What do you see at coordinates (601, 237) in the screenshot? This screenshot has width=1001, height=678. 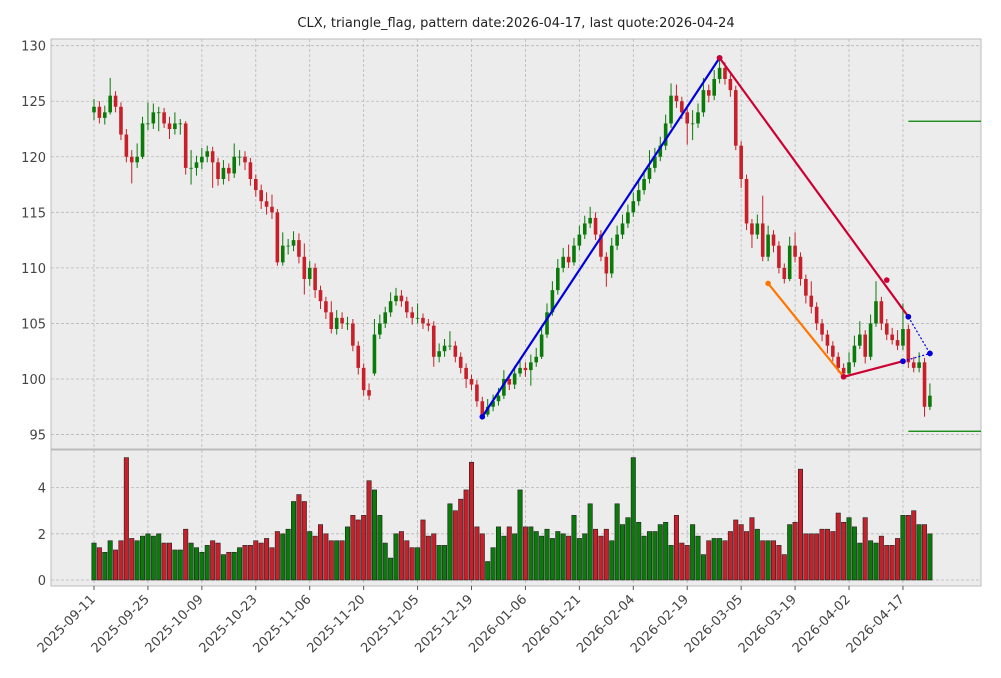 I see `pattern-line` at bounding box center [601, 237].